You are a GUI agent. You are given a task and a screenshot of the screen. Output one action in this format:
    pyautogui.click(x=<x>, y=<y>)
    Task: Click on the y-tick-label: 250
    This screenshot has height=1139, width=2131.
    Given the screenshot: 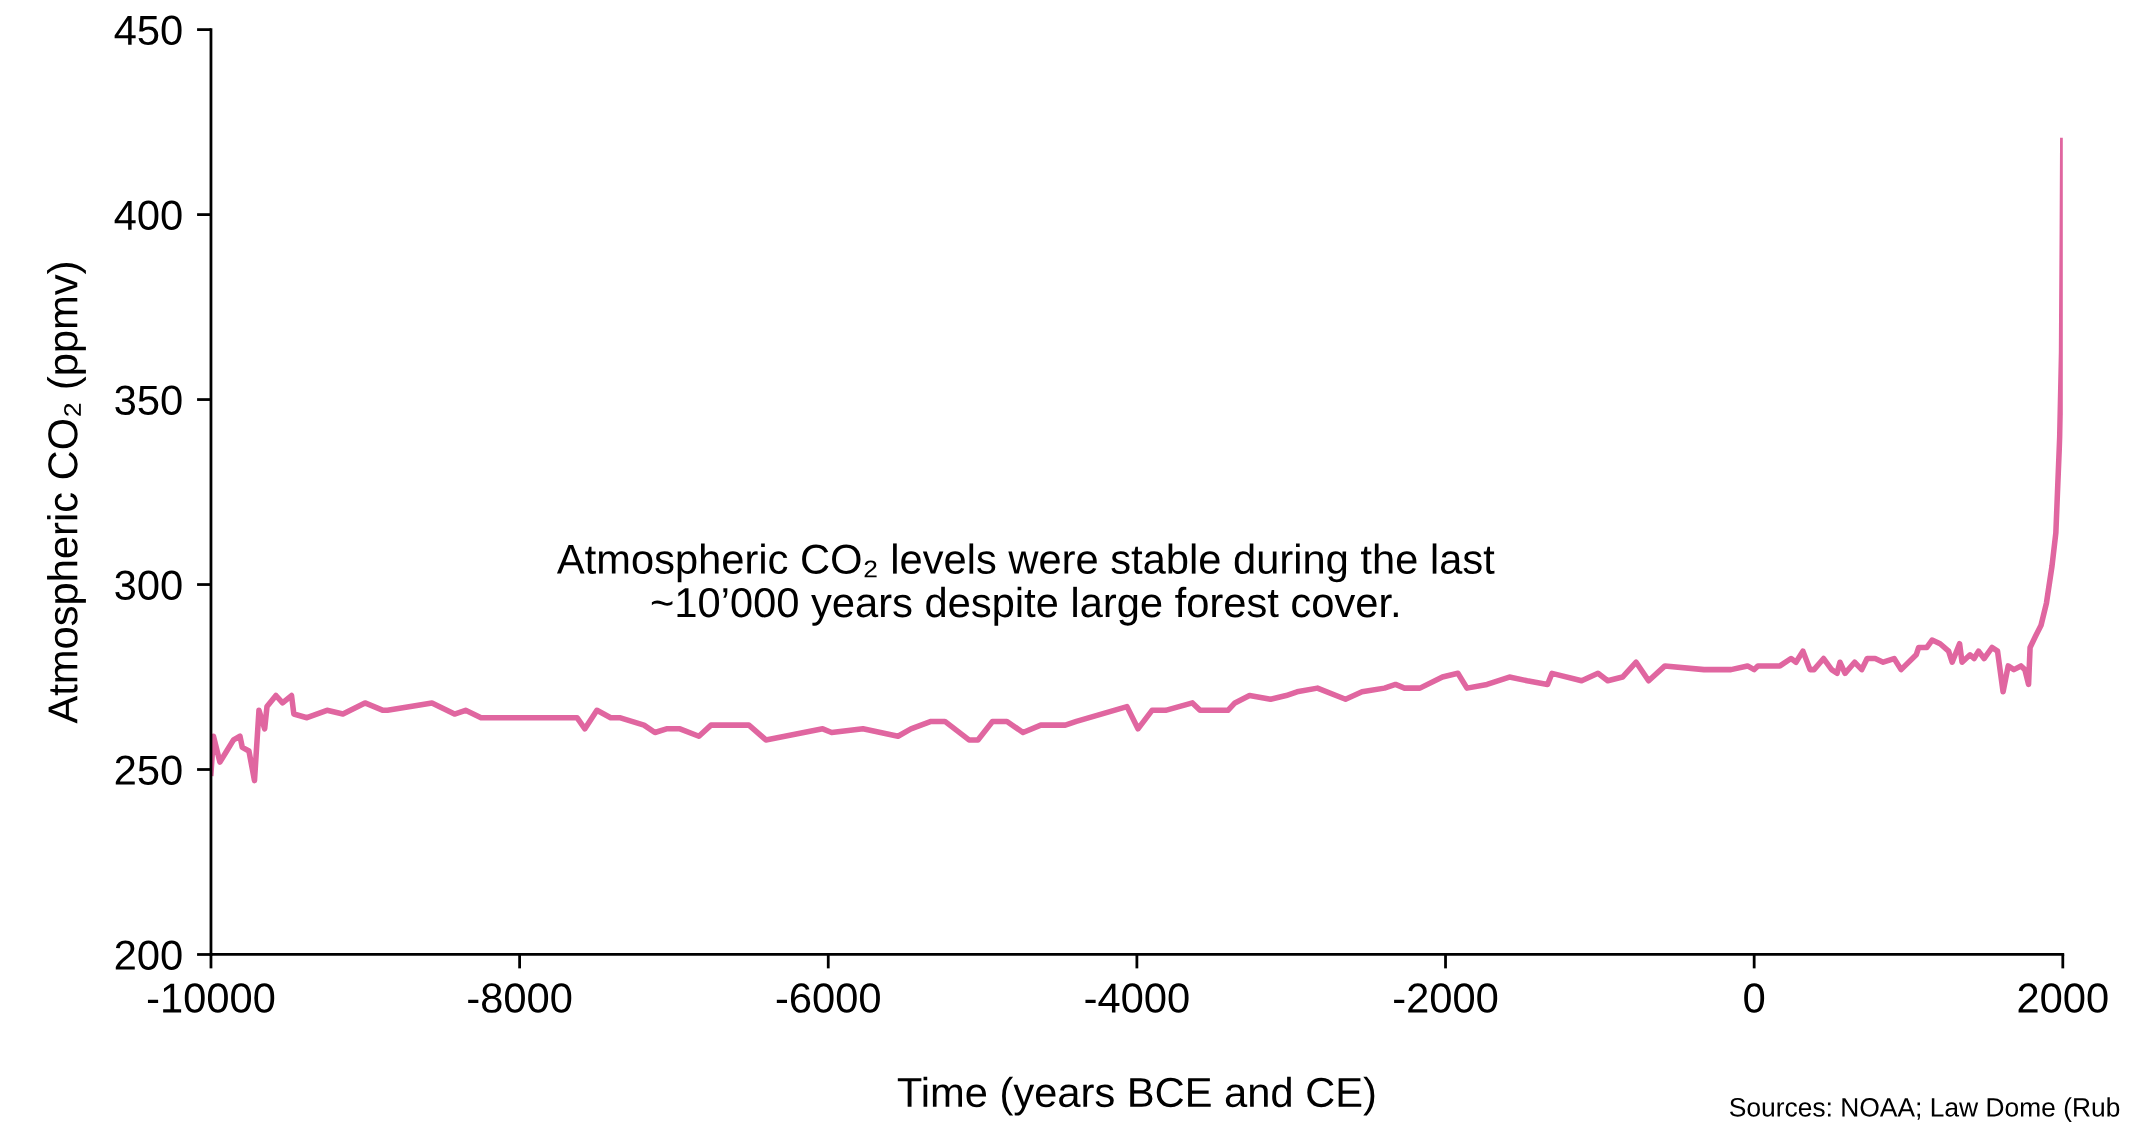 What is the action you would take?
    pyautogui.click(x=148, y=770)
    